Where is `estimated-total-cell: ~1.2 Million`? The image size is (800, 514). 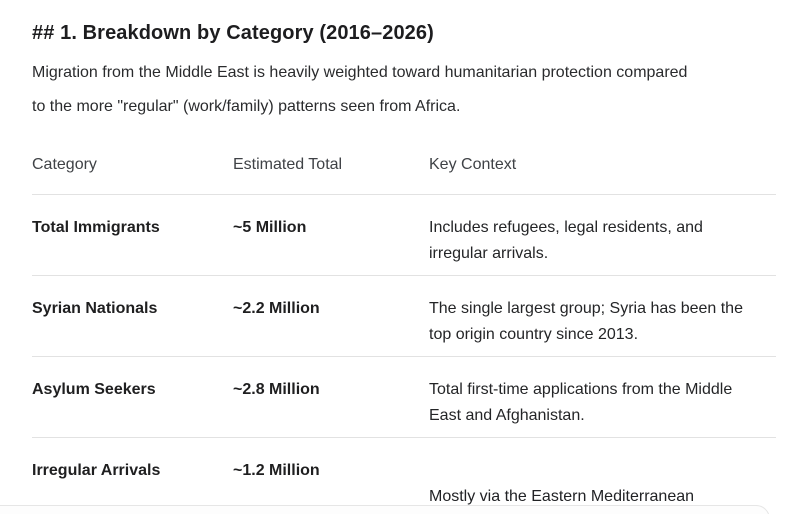
estimated-total-cell: ~1.2 Million is located at coordinates (276, 470).